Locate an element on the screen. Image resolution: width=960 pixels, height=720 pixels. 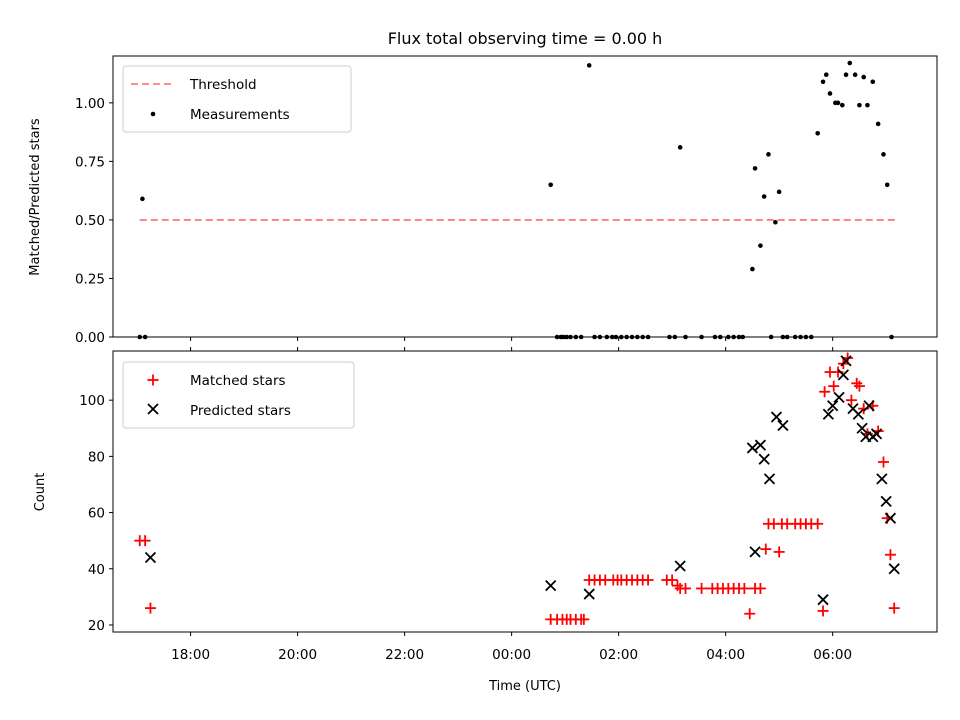
bottom-y-ticks: 20 40 60 80 100 is located at coordinates (96, 513).